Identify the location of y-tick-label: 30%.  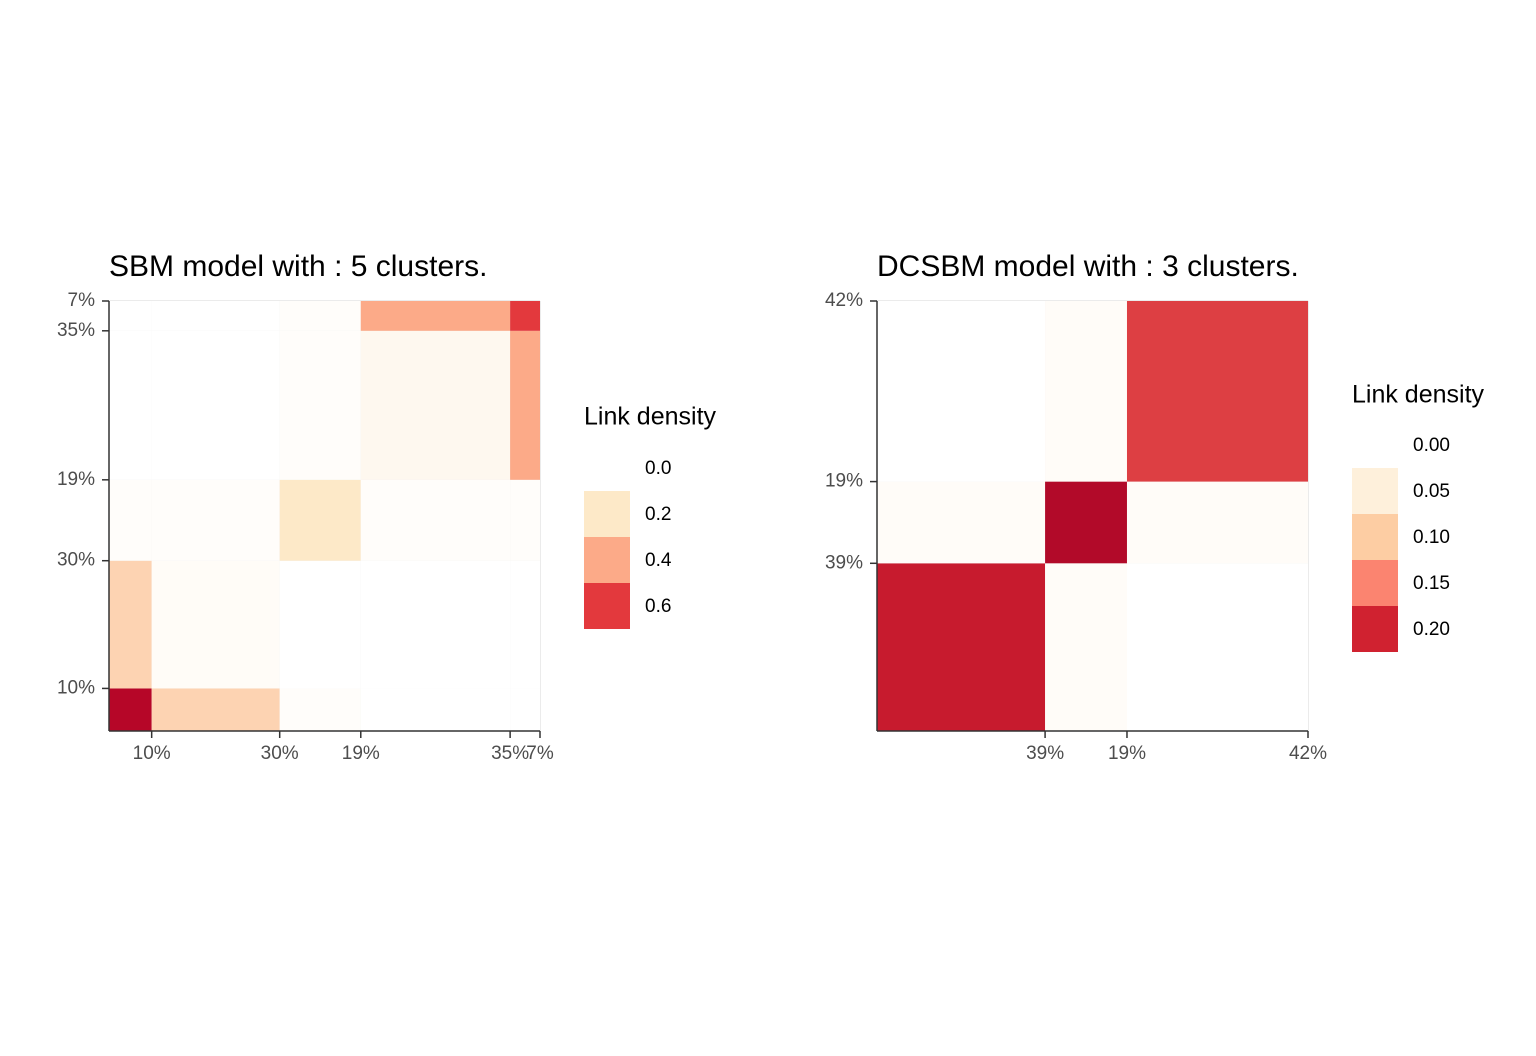
(76, 560).